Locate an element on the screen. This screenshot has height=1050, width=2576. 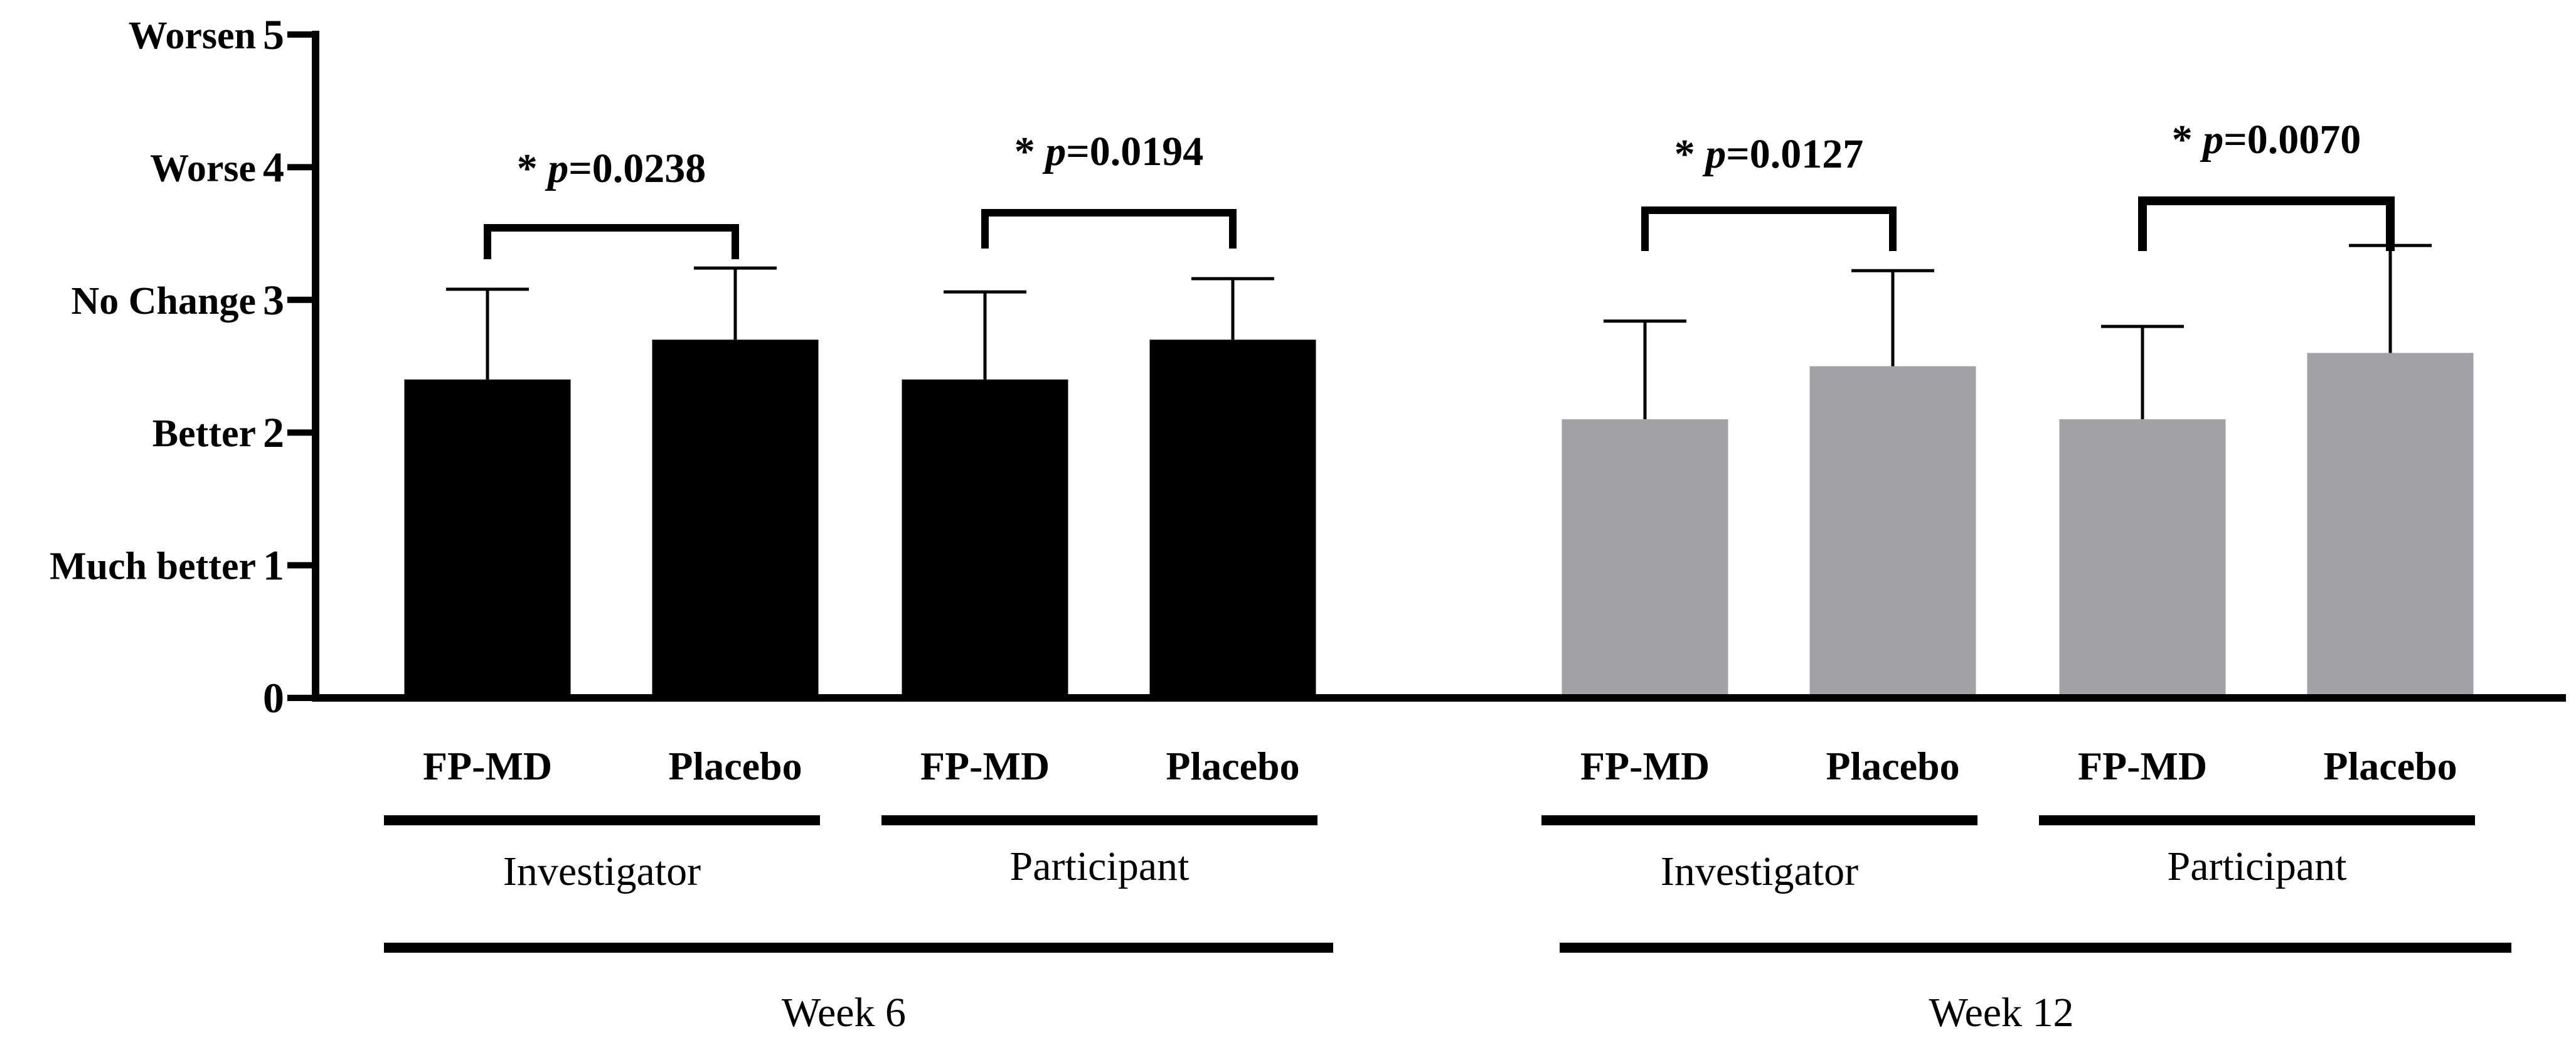
y-tick-word-4: Worse is located at coordinates (203, 168).